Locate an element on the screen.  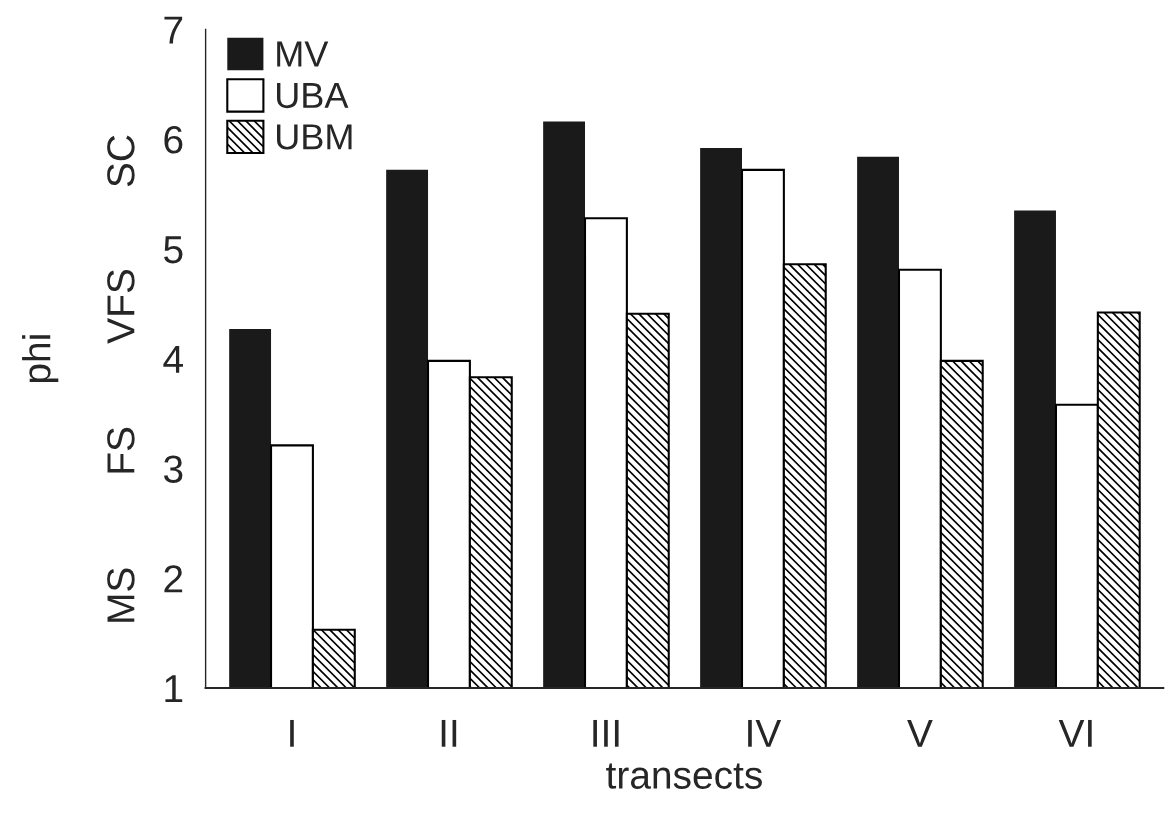
y-tick-label: 4 is located at coordinates (173, 359).